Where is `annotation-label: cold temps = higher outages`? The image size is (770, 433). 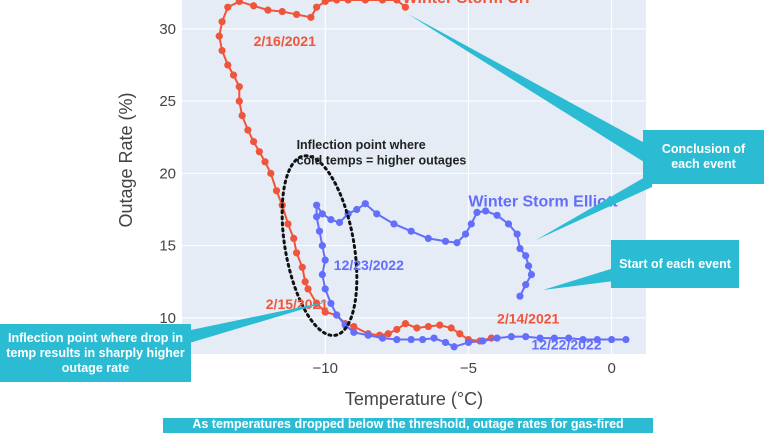 annotation-label: cold temps = higher outages is located at coordinates (382, 161).